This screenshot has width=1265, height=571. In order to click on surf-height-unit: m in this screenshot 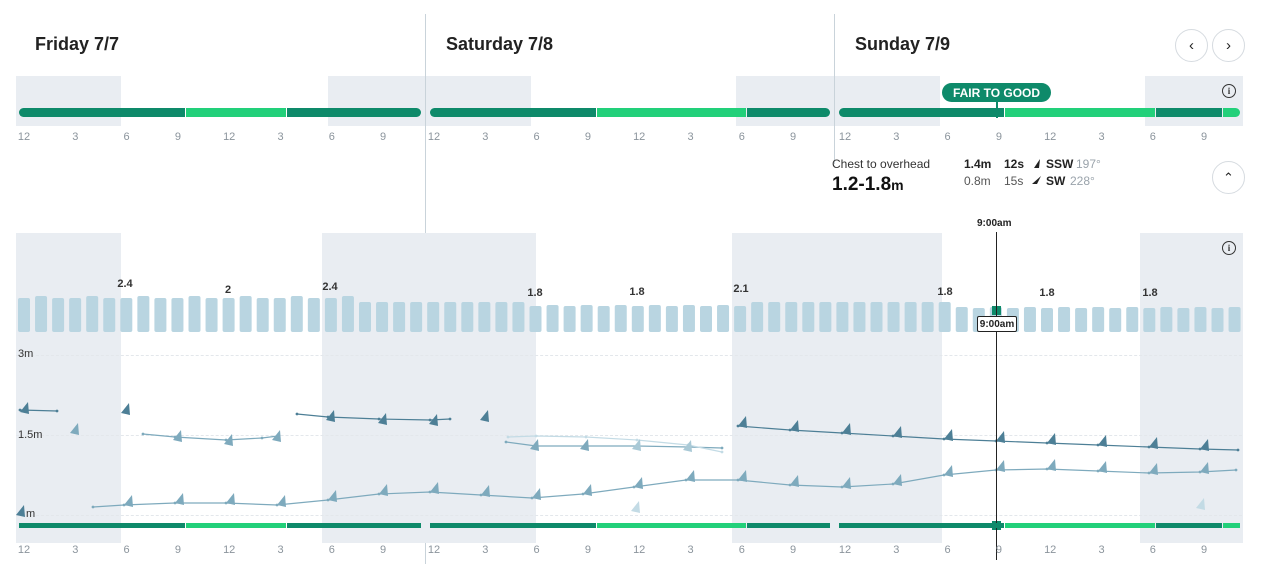, I will do `click(897, 185)`.